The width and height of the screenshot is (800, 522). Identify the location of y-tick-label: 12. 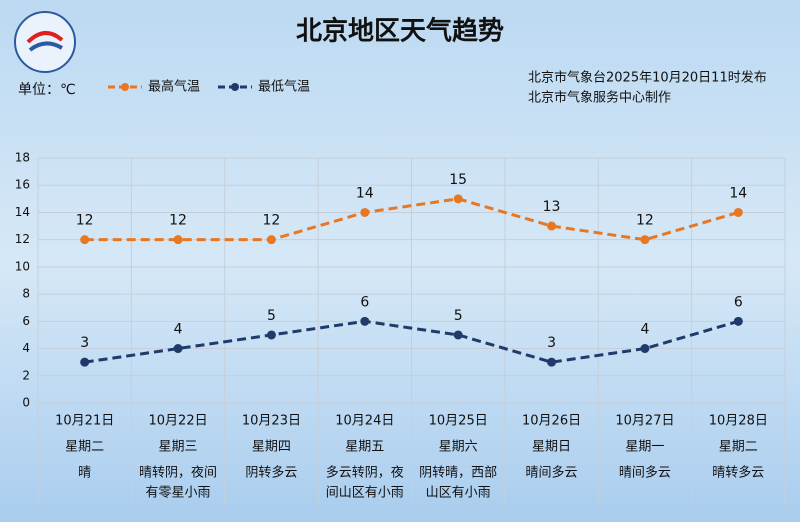
(22, 239).